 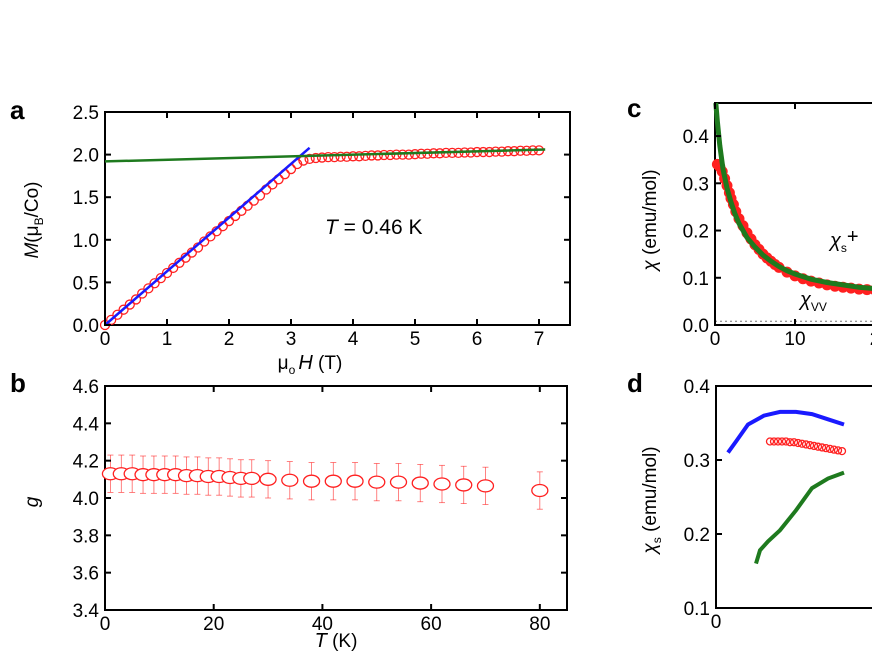 I want to click on x-axis-label-a: μo H (T), so click(x=310, y=364).